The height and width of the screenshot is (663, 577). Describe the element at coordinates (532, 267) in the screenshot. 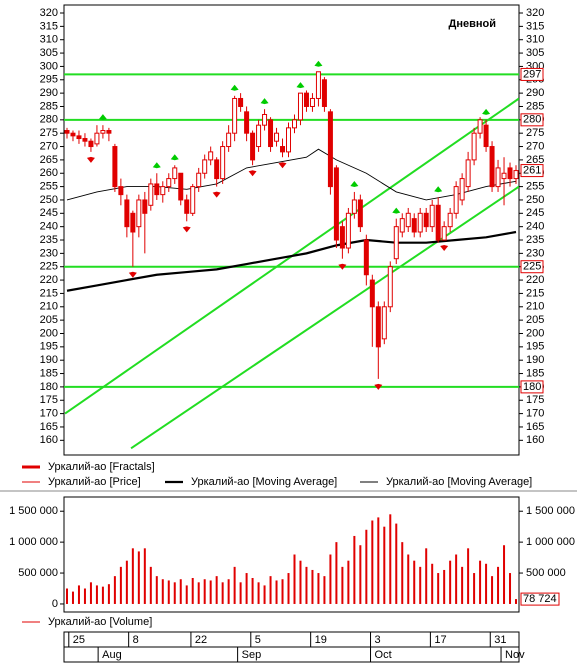

I see `level-label: 225` at that location.